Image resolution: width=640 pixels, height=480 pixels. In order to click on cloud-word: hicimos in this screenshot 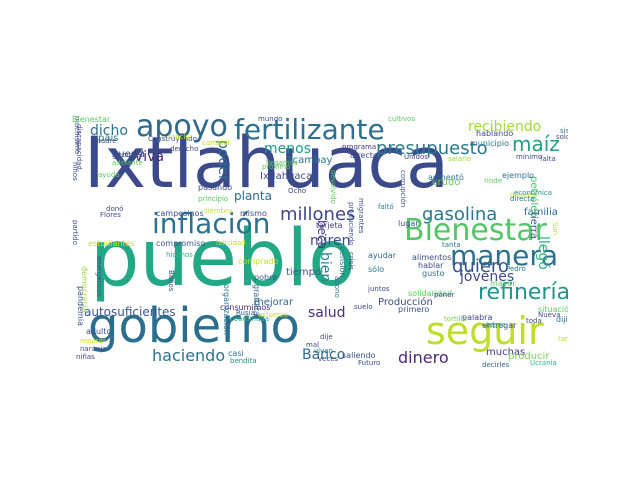, I will do `click(179, 255)`.